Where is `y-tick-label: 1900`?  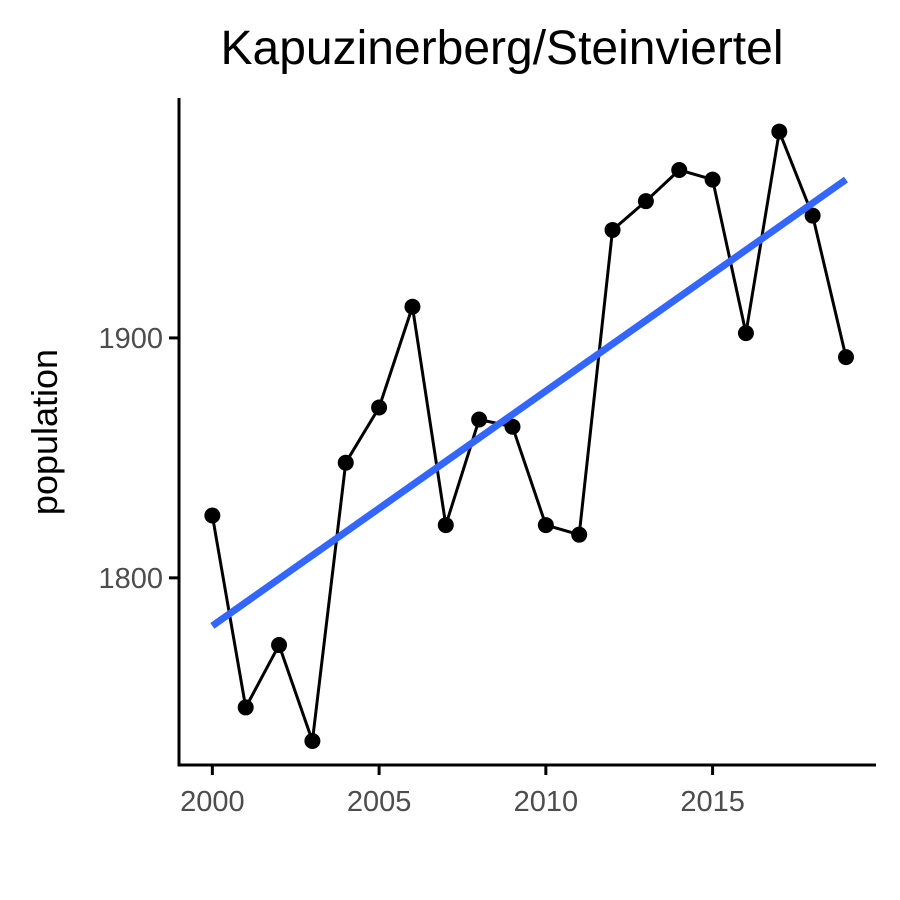
y-tick-label: 1900 is located at coordinates (130, 339).